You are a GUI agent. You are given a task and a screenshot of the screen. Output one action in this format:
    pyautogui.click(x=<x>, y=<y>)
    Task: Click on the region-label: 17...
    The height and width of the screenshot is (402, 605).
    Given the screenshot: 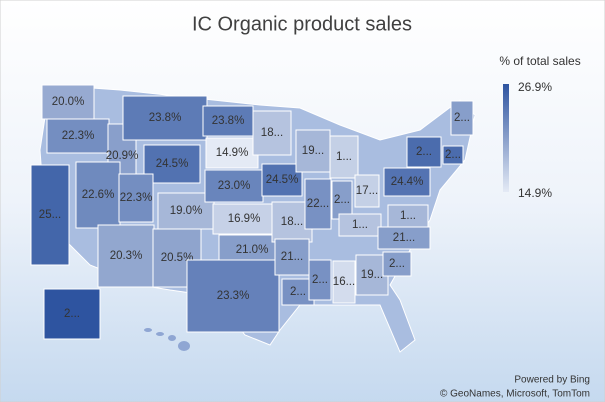 What is the action you would take?
    pyautogui.click(x=367, y=191)
    